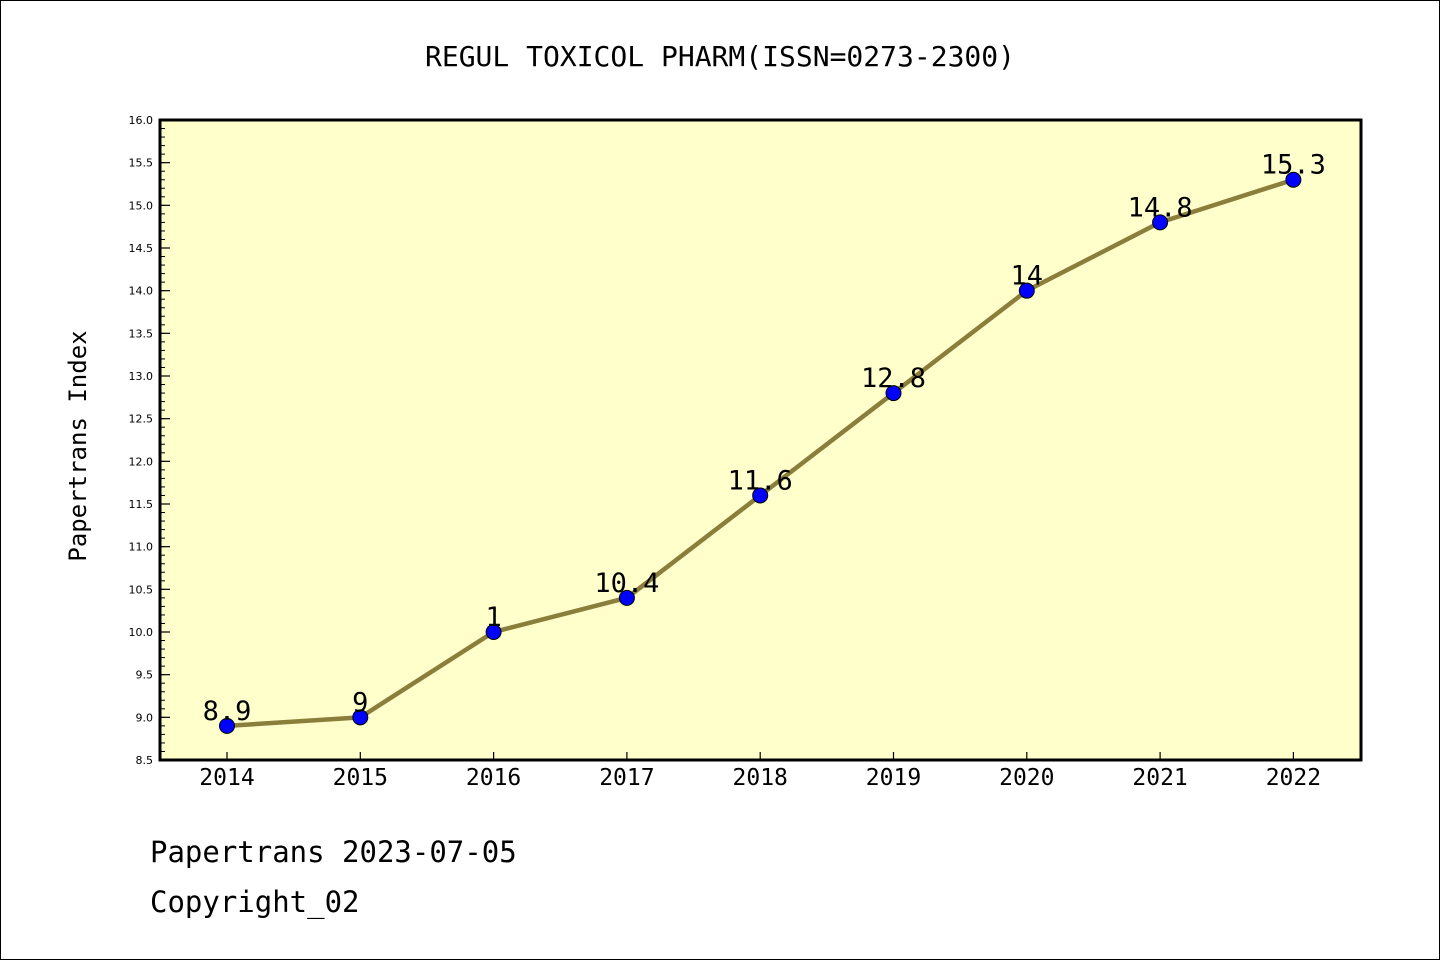  What do you see at coordinates (141, 419) in the screenshot?
I see `y-tick-label: 12.5` at bounding box center [141, 419].